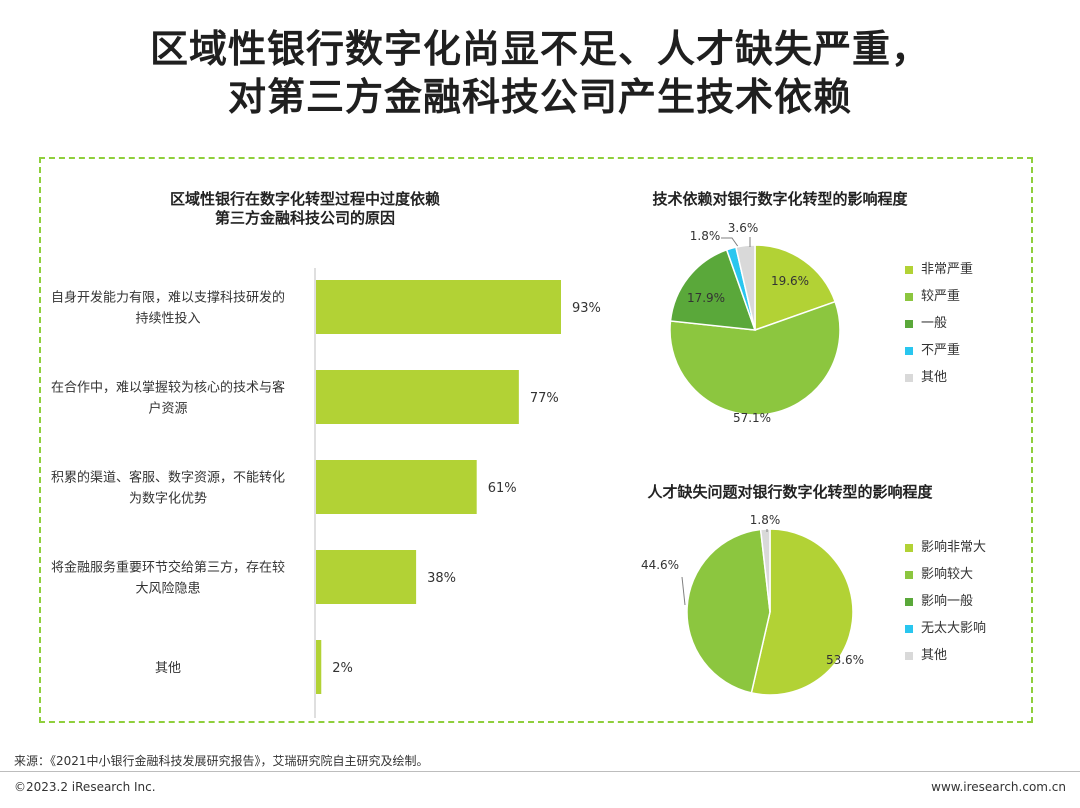 Image resolution: width=1080 pixels, height=808 pixels. Describe the element at coordinates (941, 296) in the screenshot. I see `legend1-label-1: 较严重` at that location.